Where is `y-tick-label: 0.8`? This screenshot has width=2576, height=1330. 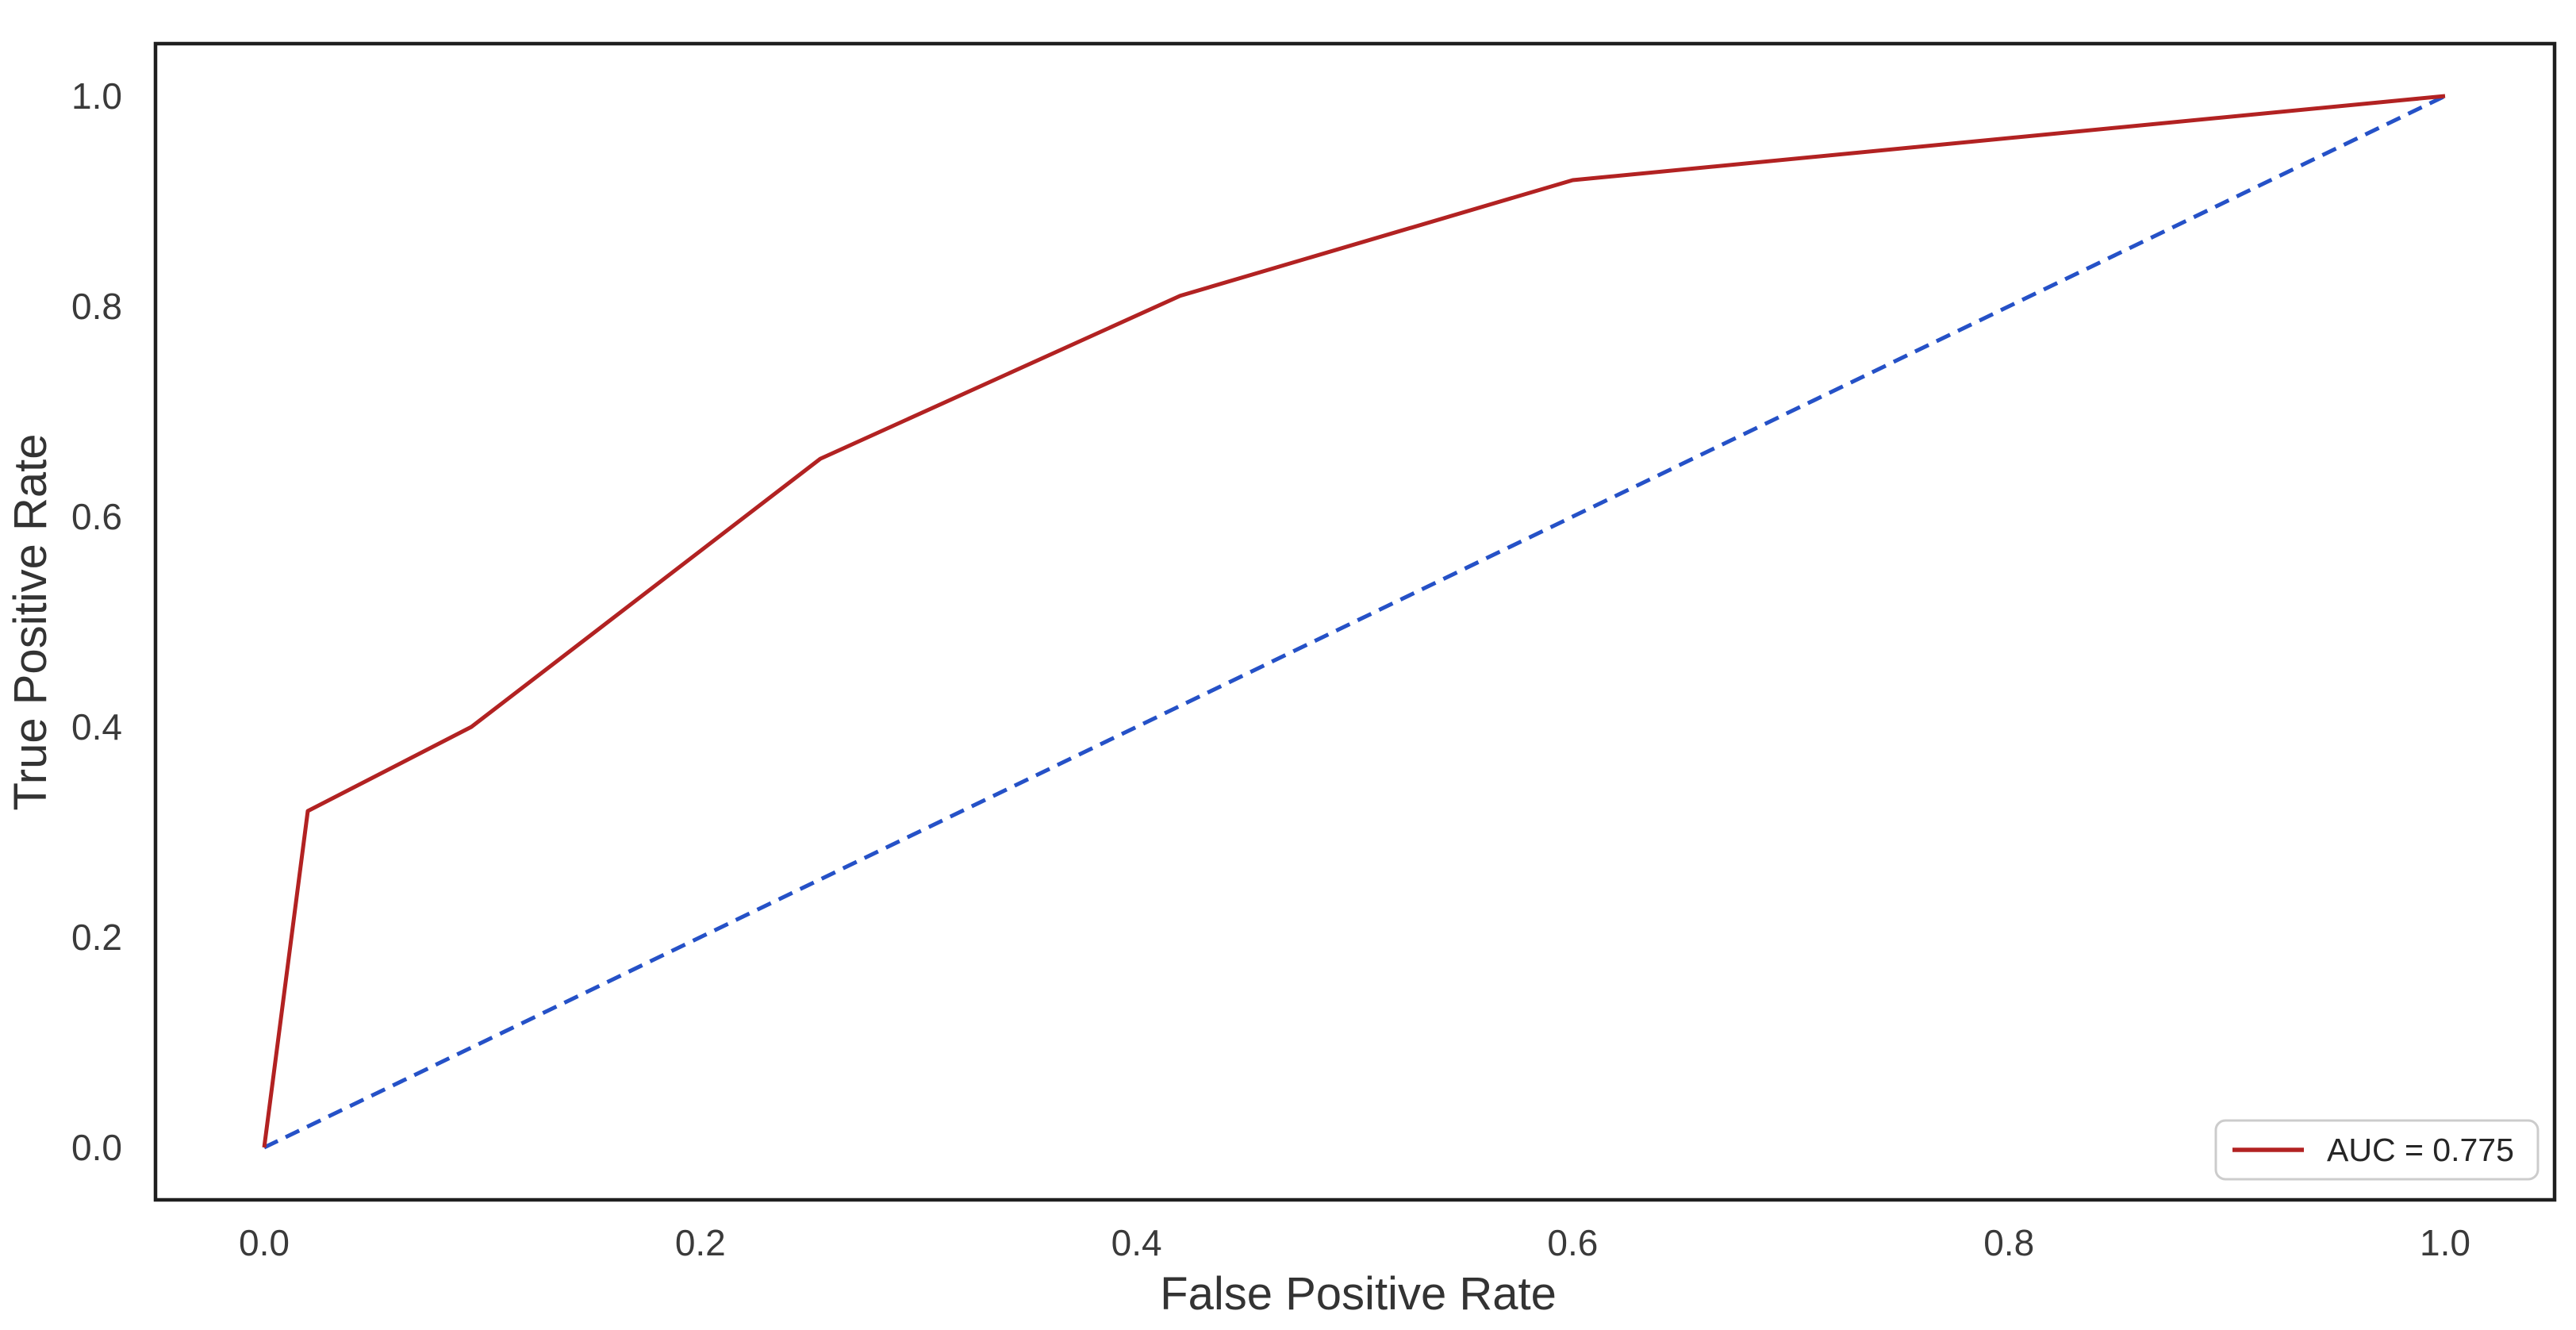
y-tick-label: 0.8 is located at coordinates (96, 306).